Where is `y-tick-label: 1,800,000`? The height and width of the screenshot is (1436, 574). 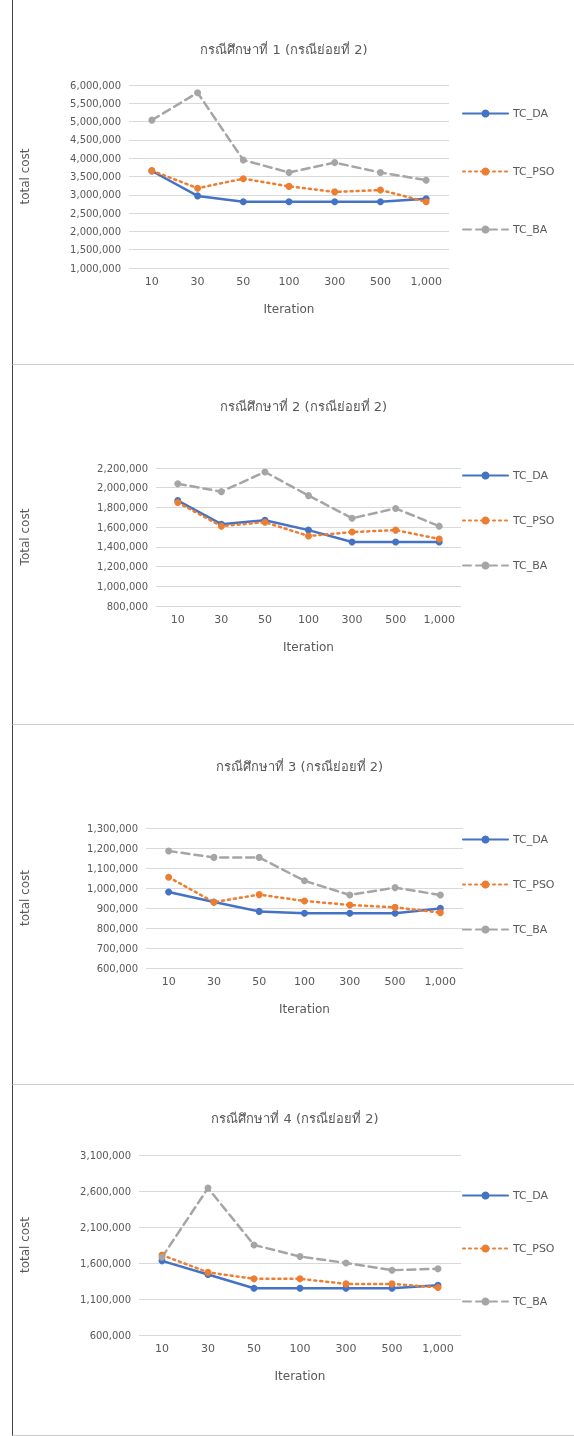 y-tick-label: 1,800,000 is located at coordinates (122, 507).